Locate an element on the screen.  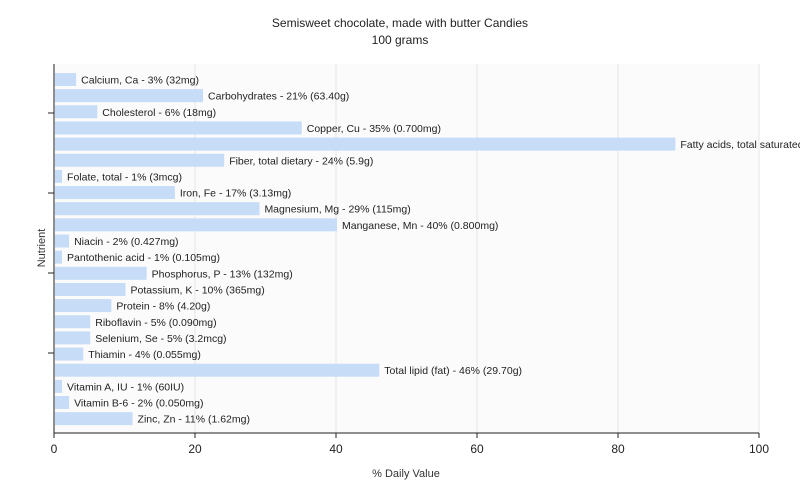
x-tick-label: 100 is located at coordinates (759, 449).